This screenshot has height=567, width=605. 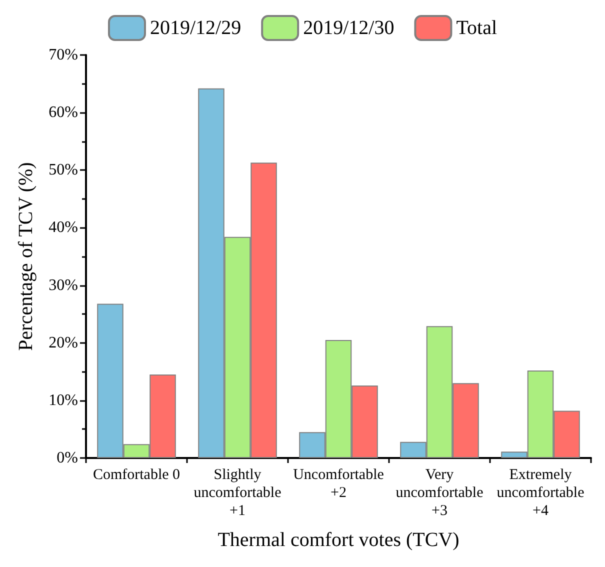 I want to click on x-tick-label: Very uncomfortable +3, so click(x=440, y=493).